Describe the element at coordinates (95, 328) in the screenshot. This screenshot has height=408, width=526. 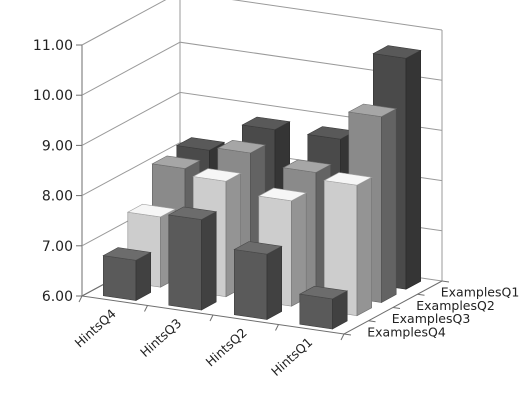
I see `x-tick-label: HintsQ4` at that location.